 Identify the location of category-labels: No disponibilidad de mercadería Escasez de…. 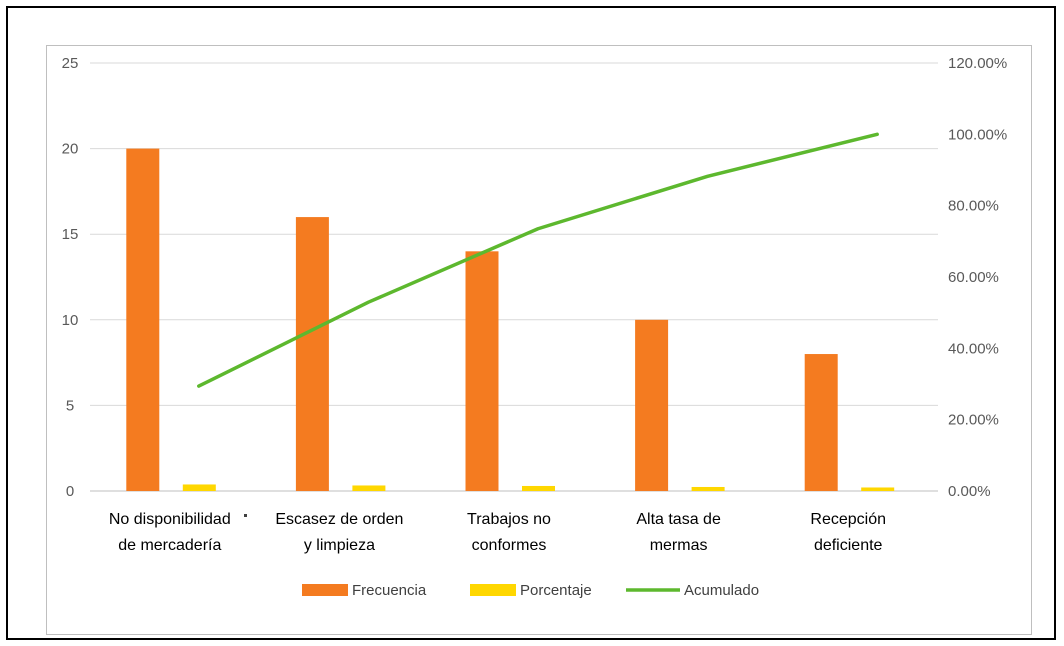
(497, 532).